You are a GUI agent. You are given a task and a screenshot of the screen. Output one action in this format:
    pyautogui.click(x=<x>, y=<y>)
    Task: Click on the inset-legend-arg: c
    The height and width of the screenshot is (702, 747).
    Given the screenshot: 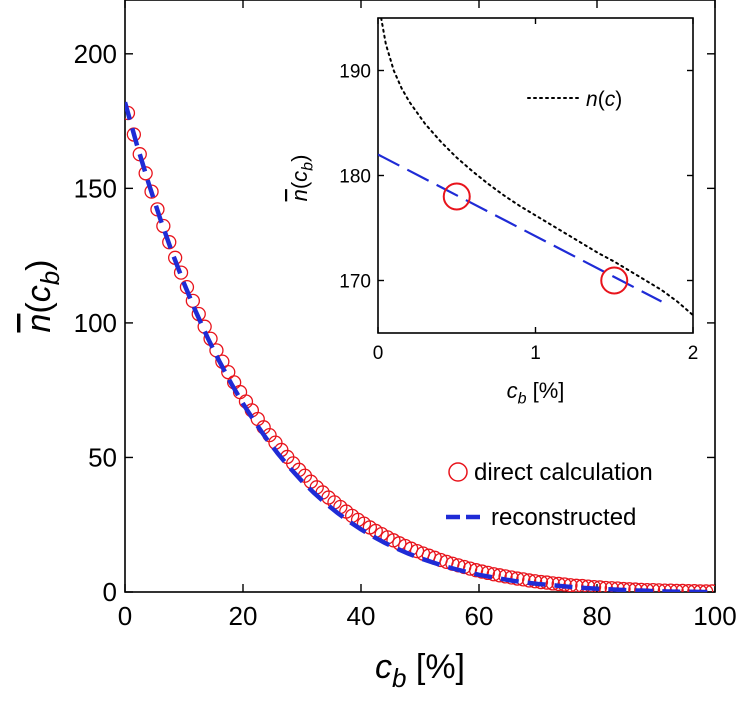 What is the action you would take?
    pyautogui.click(x=610, y=99)
    